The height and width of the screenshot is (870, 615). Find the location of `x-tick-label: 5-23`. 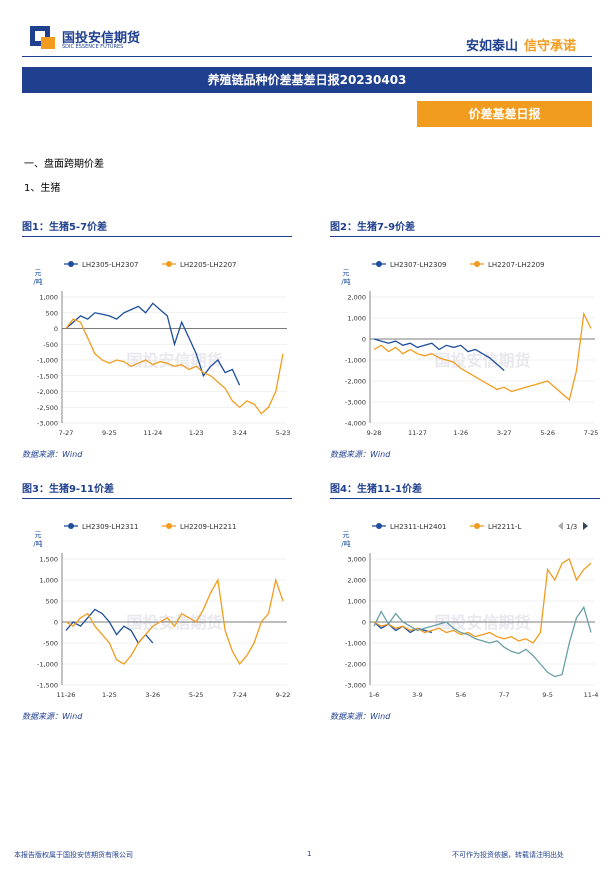

x-tick-label: 5-23 is located at coordinates (283, 433).